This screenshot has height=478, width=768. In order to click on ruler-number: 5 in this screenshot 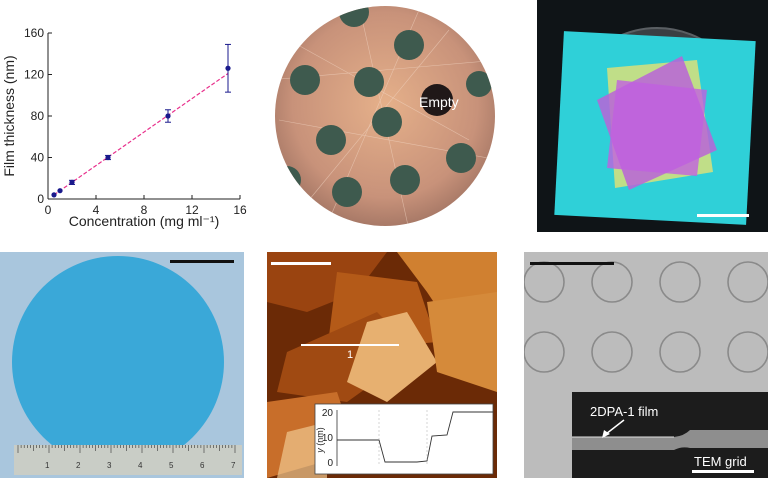, I will do `click(171, 465)`.